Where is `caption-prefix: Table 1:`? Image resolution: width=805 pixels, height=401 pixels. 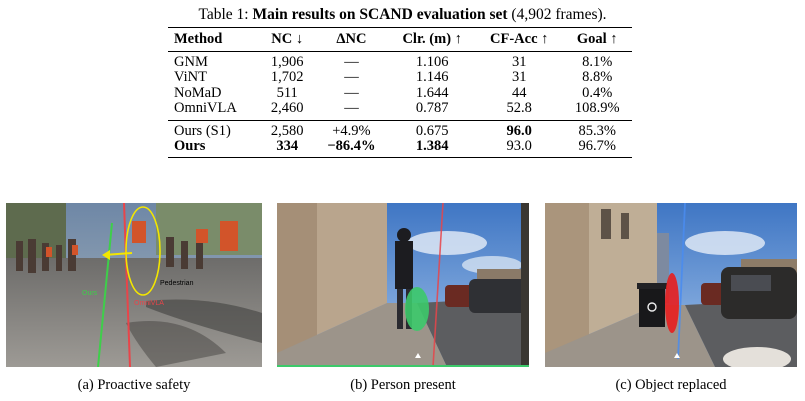
caption-prefix: Table 1: is located at coordinates (225, 14).